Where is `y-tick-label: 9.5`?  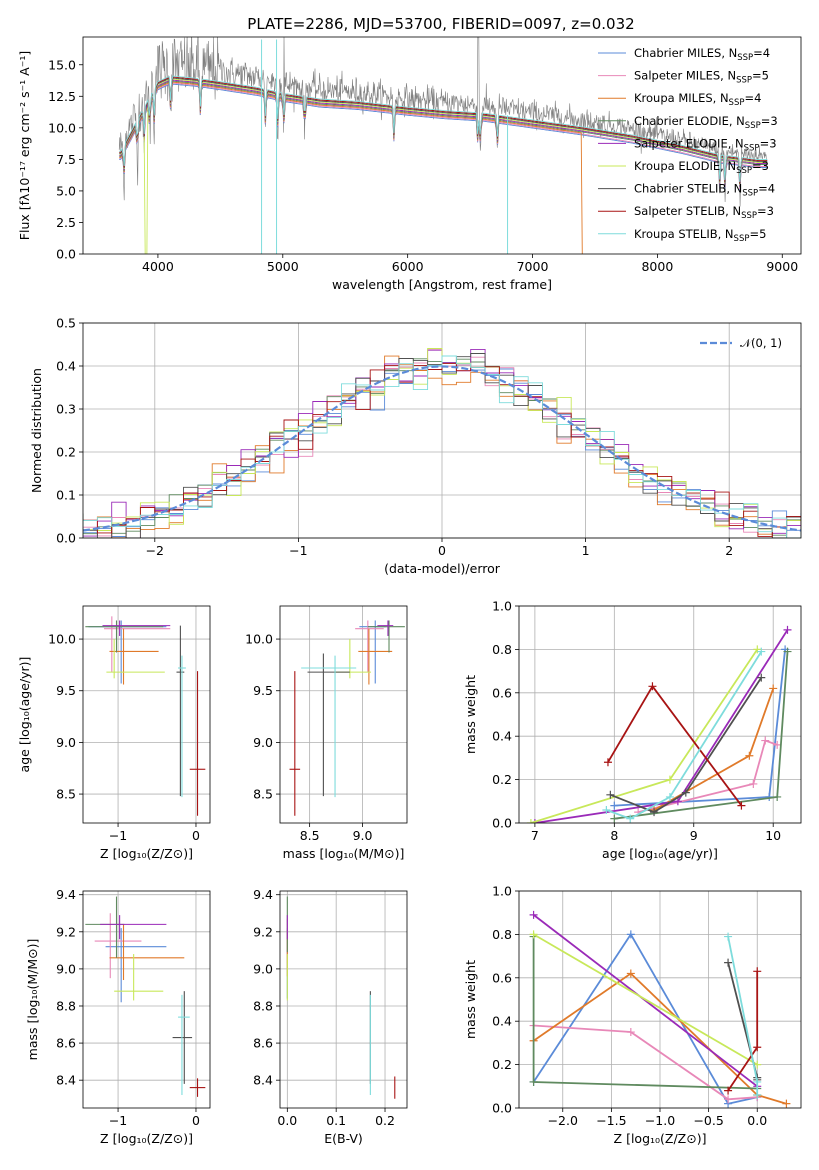
y-tick-label: 9.5 is located at coordinates (66, 690).